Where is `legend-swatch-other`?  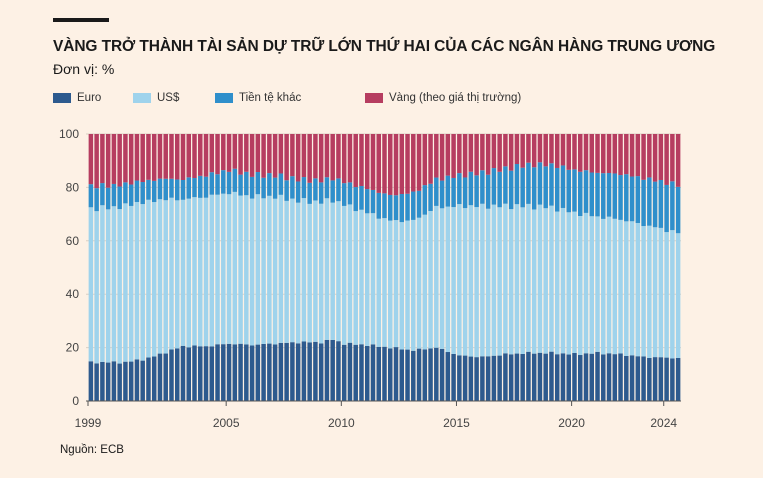 legend-swatch-other is located at coordinates (224, 98).